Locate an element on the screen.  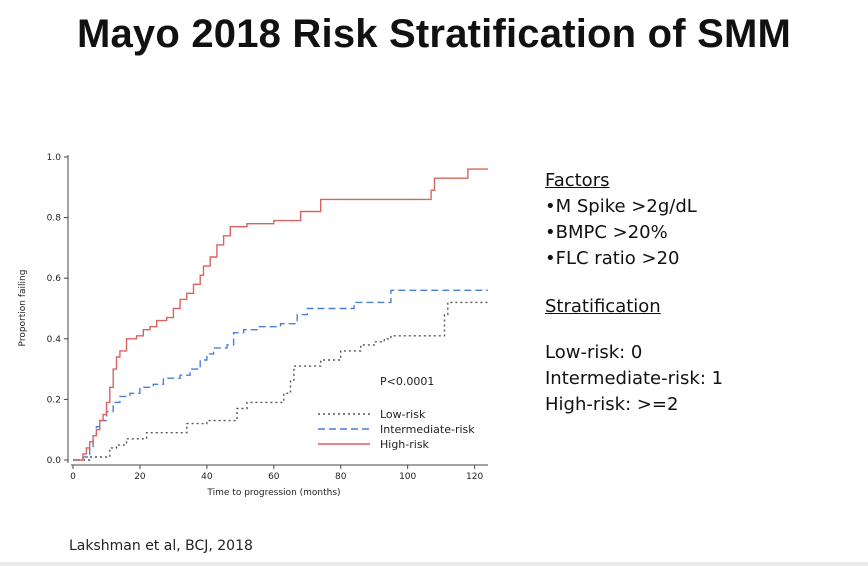
x-tick-label: 60 is located at coordinates (274, 477).